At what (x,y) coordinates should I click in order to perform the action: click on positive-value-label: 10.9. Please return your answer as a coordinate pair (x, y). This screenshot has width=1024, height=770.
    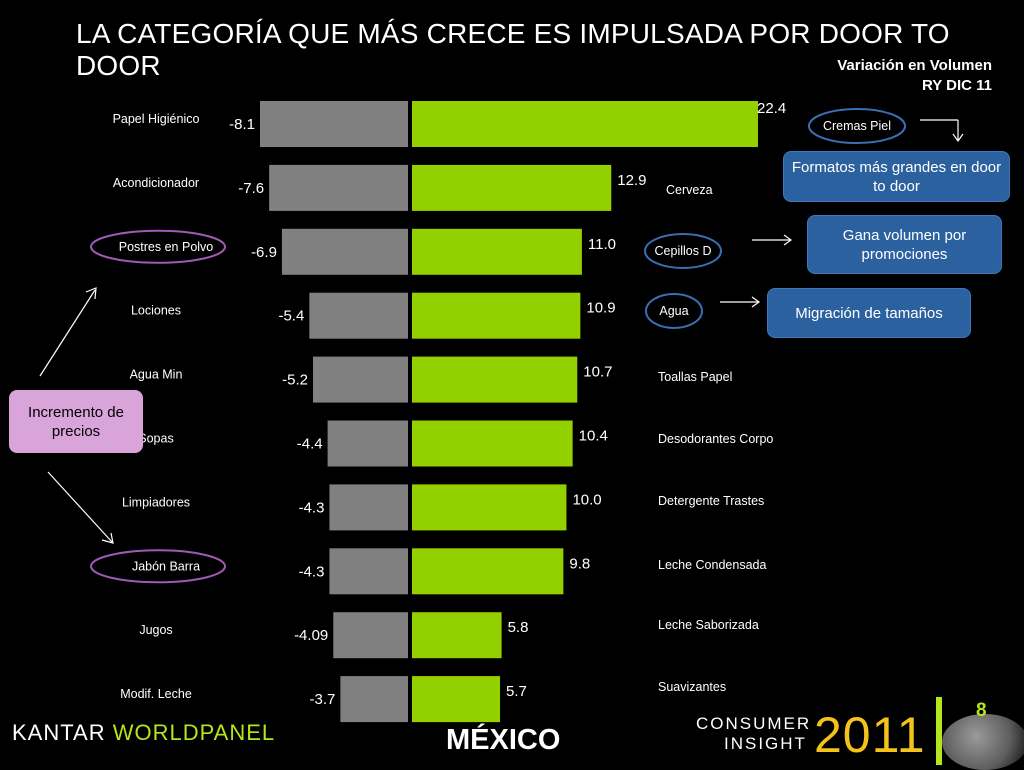
    Looking at the image, I should click on (600, 308).